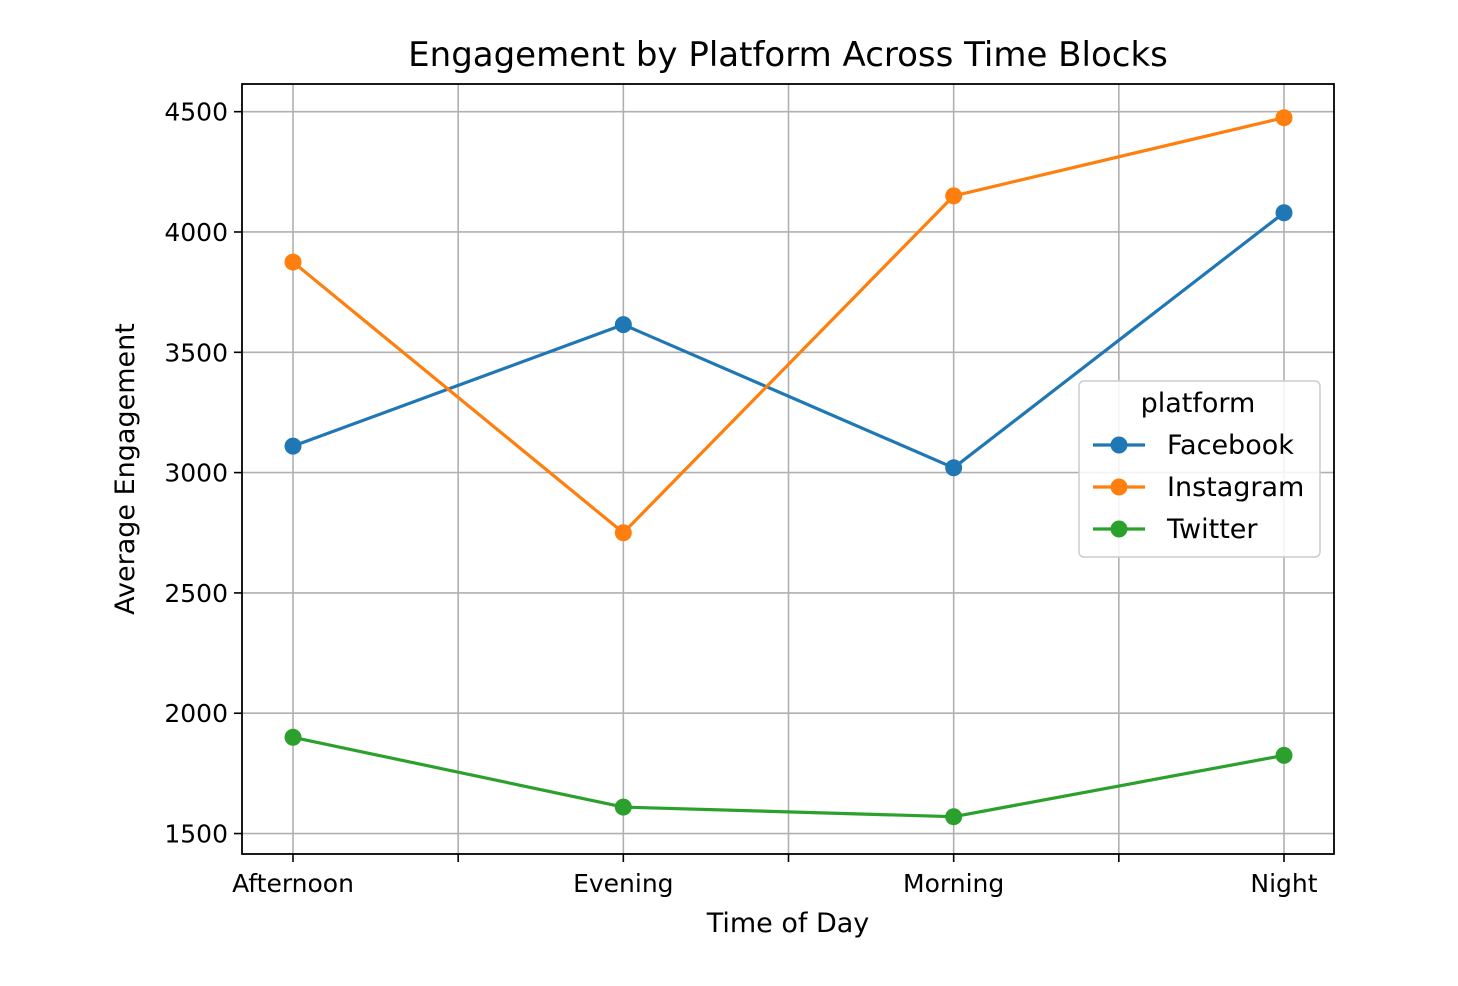  What do you see at coordinates (293, 883) in the screenshot?
I see `x-tick-label: Afternoon` at bounding box center [293, 883].